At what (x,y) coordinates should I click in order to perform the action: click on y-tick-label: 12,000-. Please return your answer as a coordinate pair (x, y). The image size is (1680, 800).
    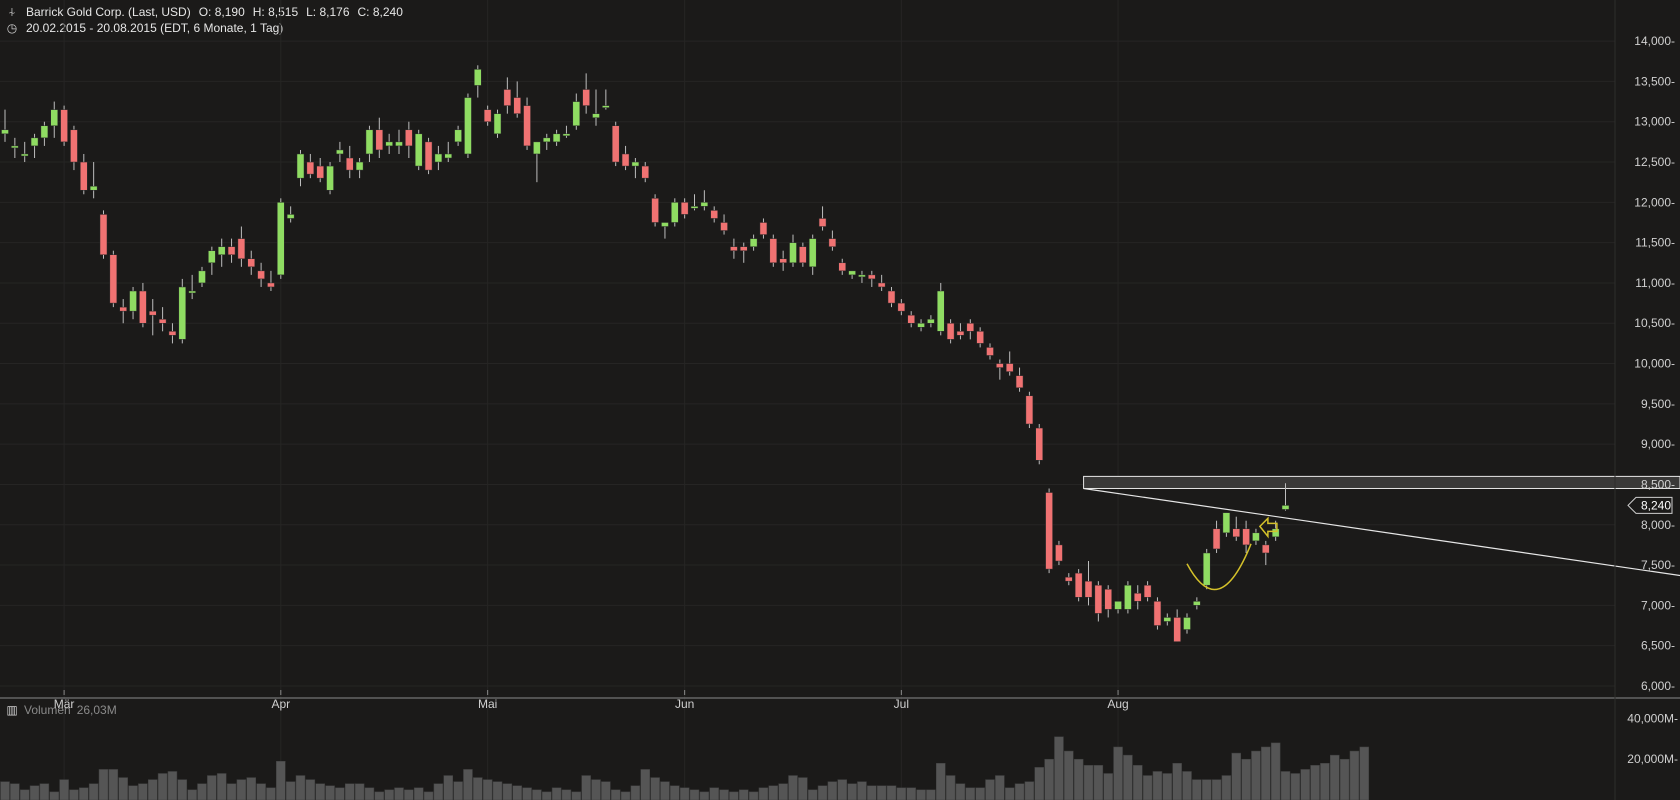
    Looking at the image, I should click on (1654, 202).